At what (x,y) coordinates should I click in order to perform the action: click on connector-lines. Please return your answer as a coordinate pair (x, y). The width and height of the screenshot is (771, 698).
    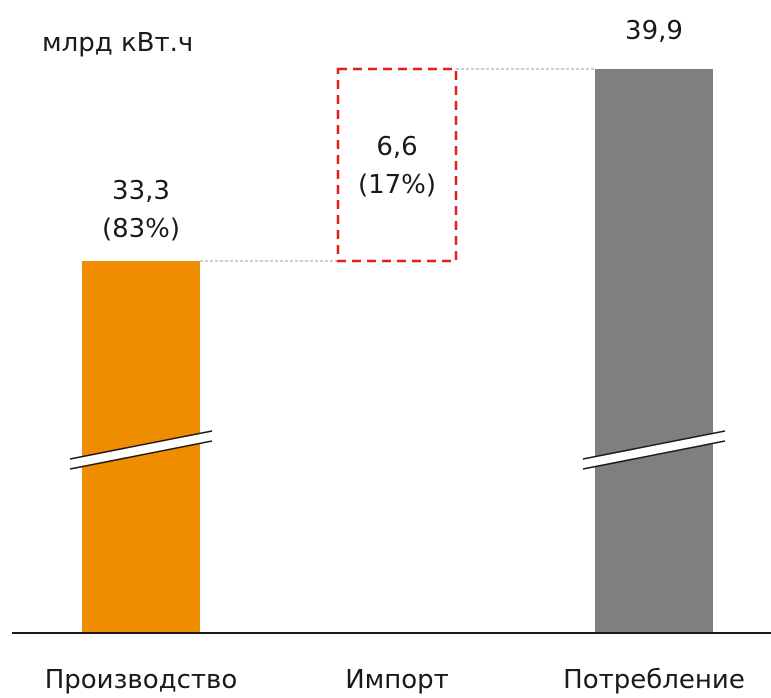
    Looking at the image, I should click on (397, 165).